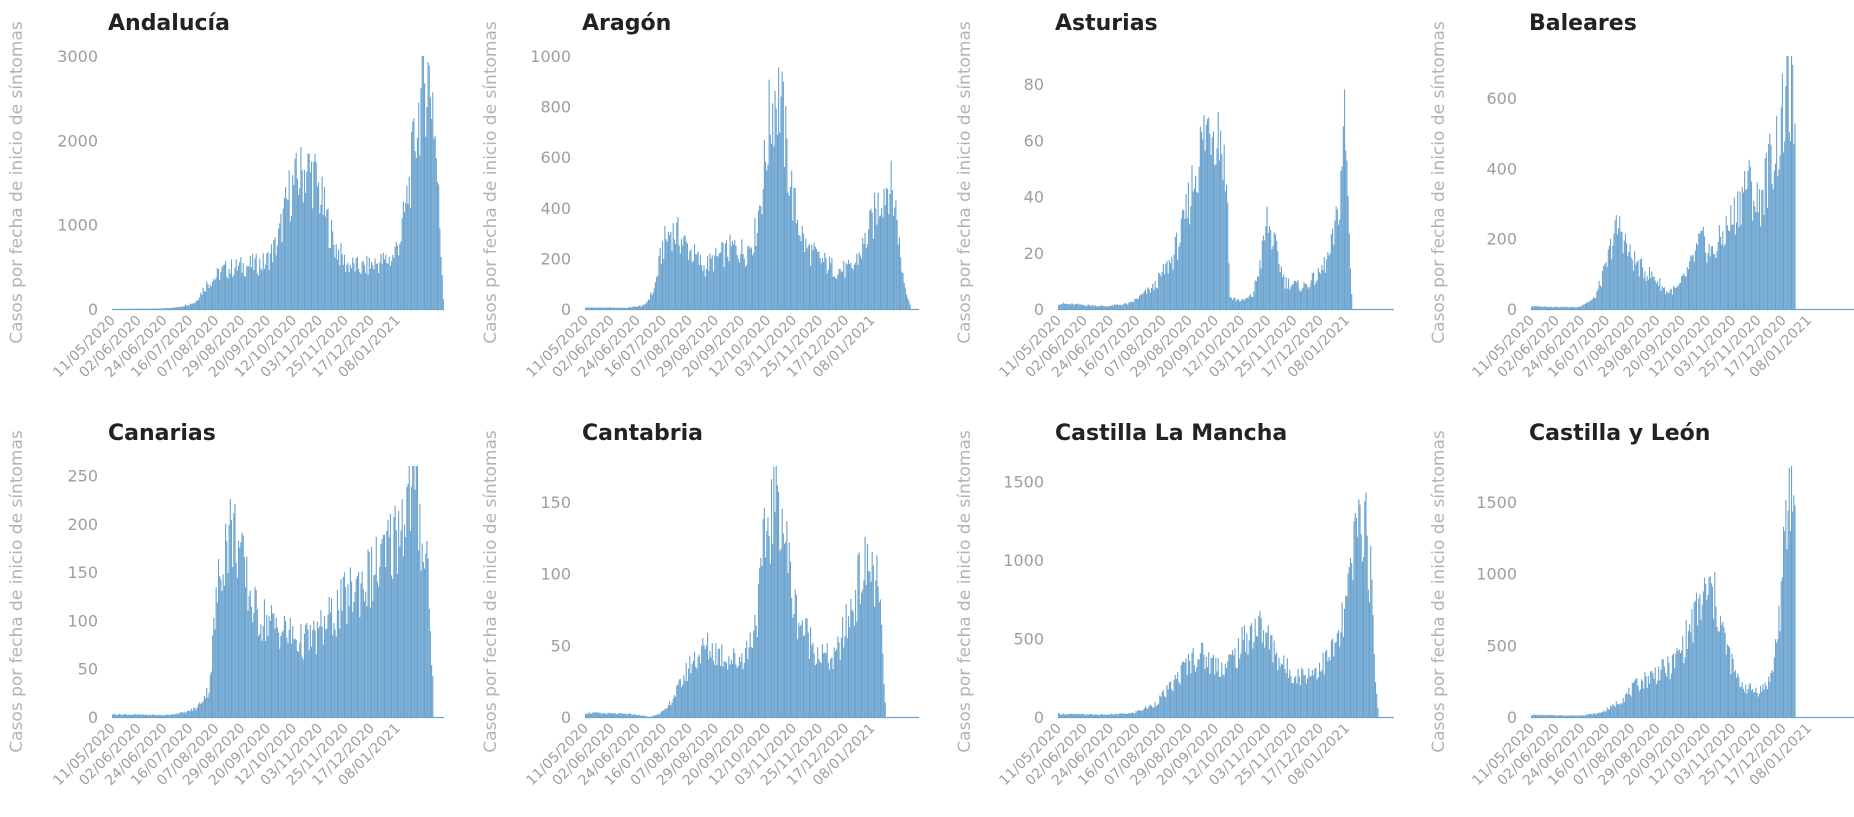  What do you see at coordinates (1501, 98) in the screenshot?
I see `y-tick-label: 600` at bounding box center [1501, 98].